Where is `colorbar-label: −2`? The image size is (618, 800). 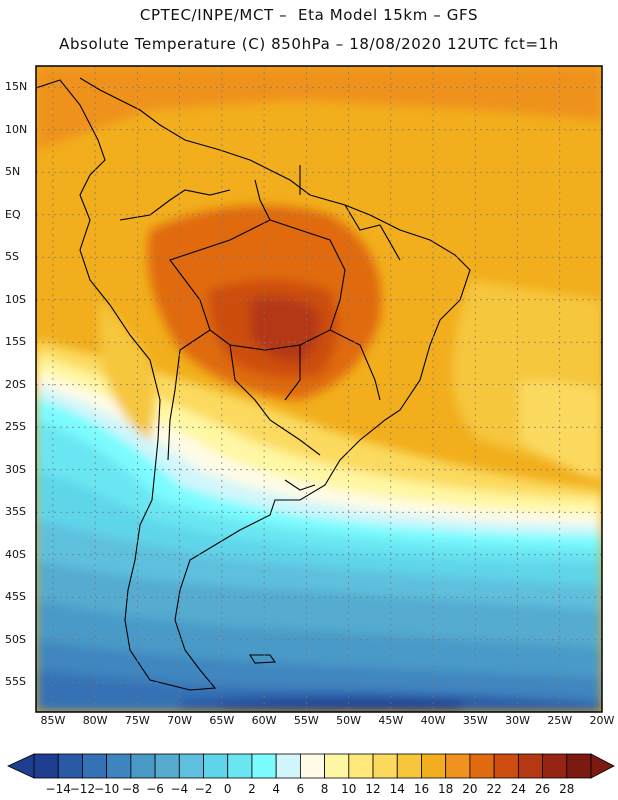
colorbar-label: −2 is located at coordinates (203, 789).